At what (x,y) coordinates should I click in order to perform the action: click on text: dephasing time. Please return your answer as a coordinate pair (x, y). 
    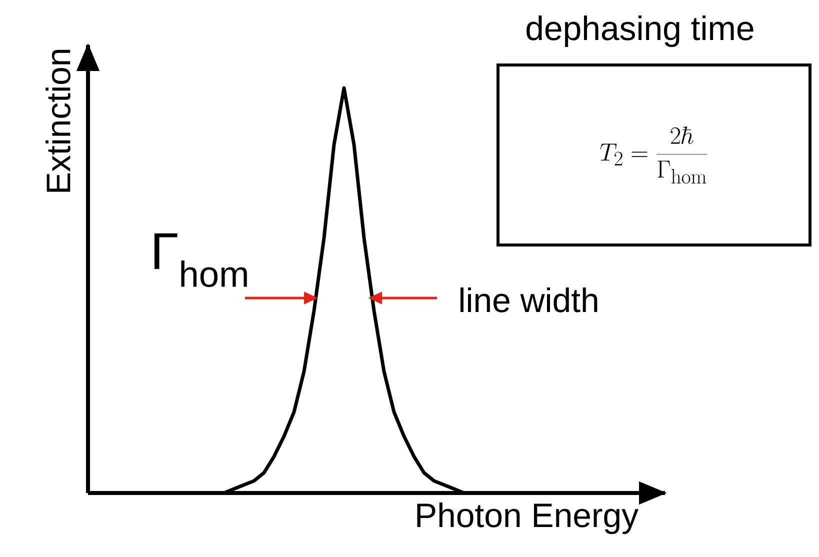
    Looking at the image, I should click on (640, 31).